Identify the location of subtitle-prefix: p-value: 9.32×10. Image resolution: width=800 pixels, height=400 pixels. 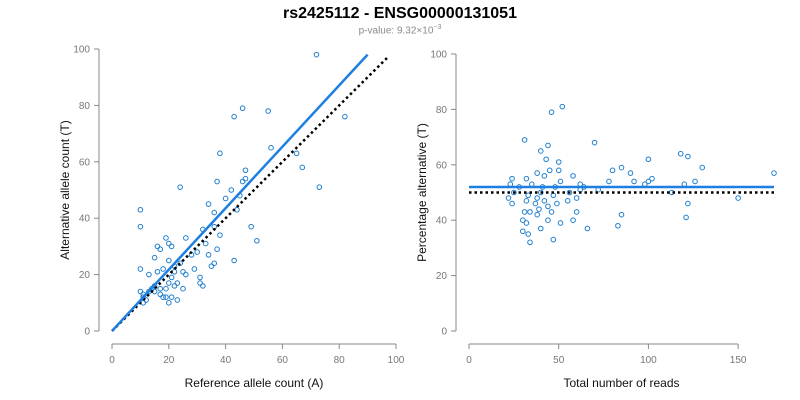
(396, 31).